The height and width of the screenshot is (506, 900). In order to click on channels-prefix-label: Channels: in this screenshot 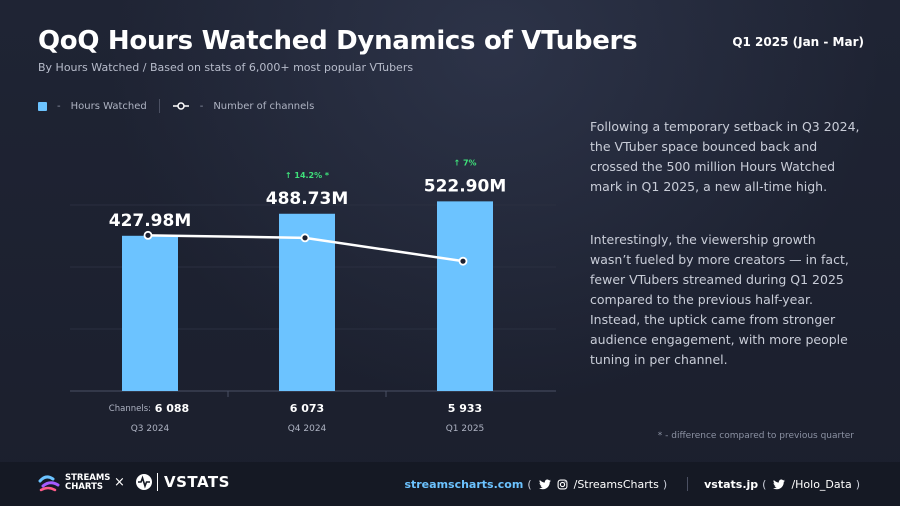, I will do `click(130, 409)`.